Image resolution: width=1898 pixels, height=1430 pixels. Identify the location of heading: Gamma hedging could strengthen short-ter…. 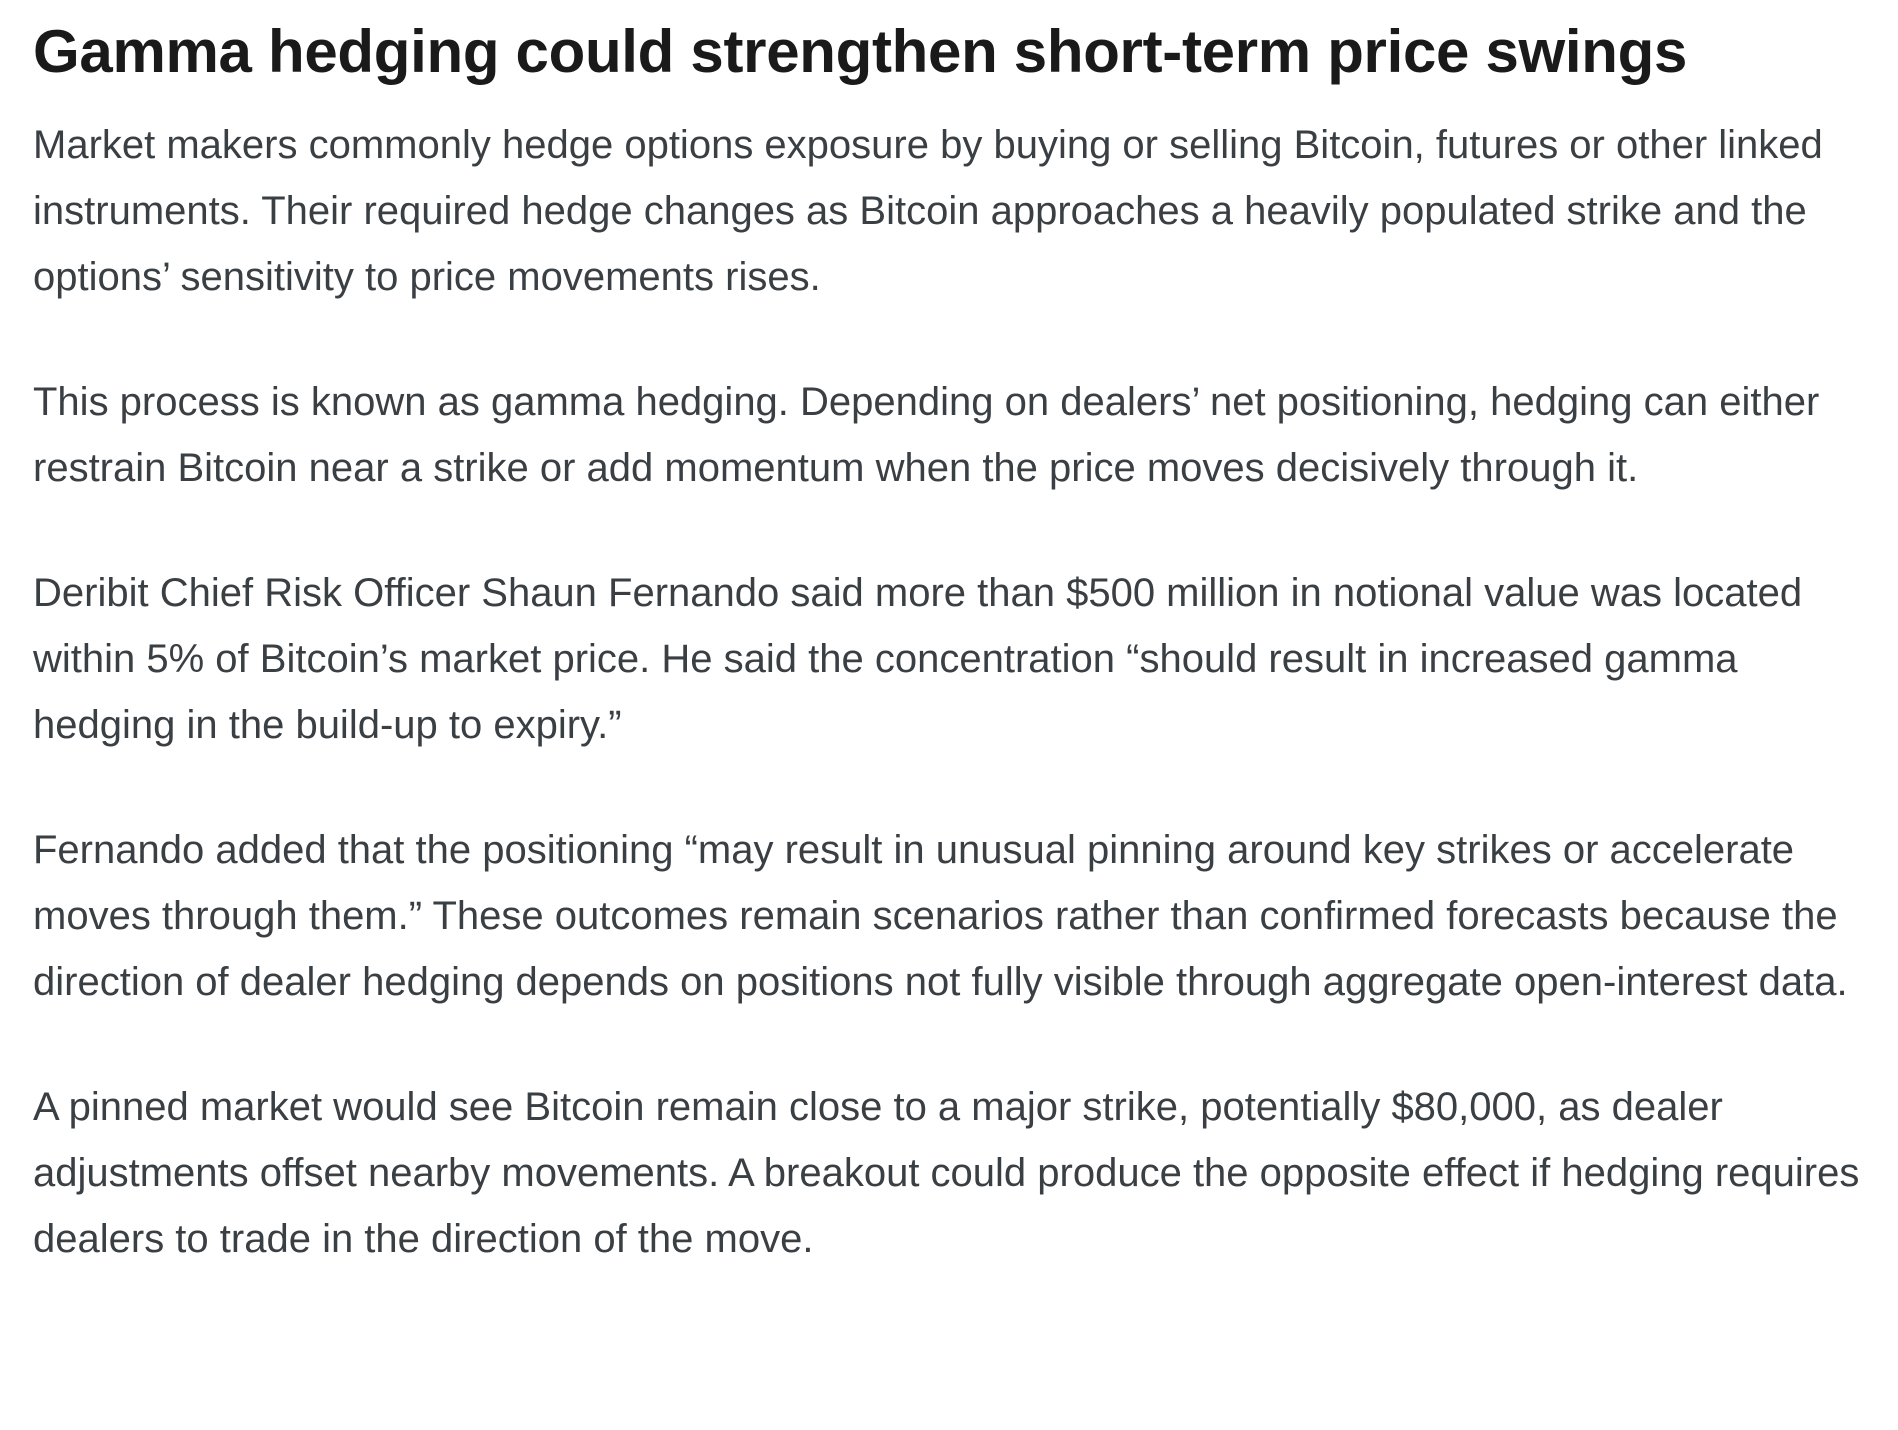
(860, 51).